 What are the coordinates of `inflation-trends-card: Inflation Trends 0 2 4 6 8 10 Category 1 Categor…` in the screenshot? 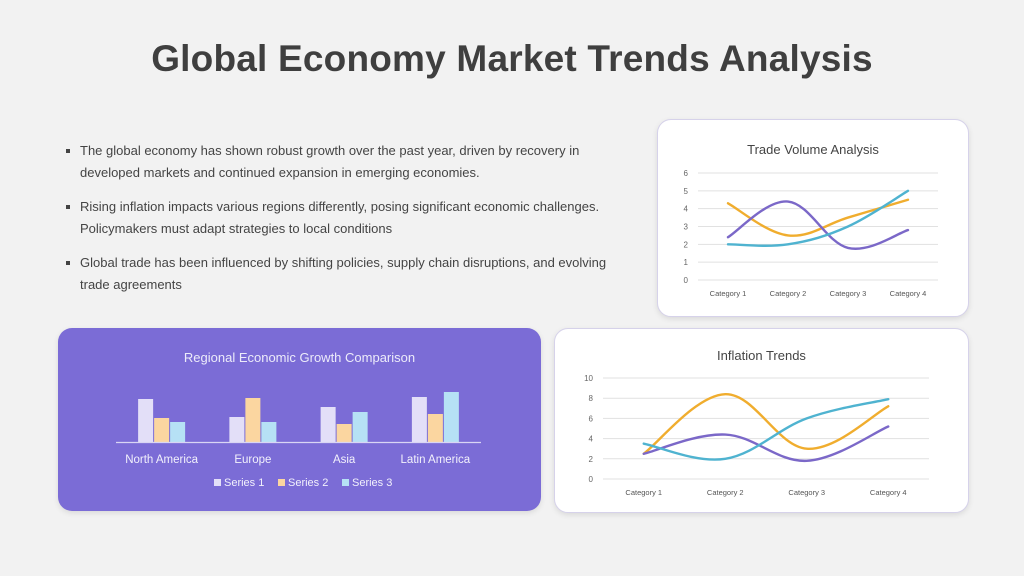 It's located at (761, 420).